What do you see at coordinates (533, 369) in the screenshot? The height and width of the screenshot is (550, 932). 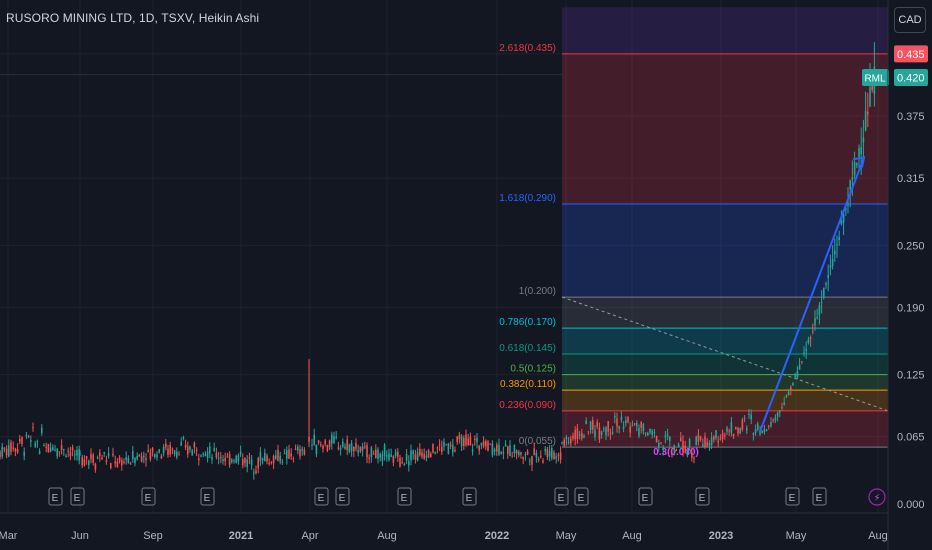 I see `fib-level-label: 0.5(0.125)` at bounding box center [533, 369].